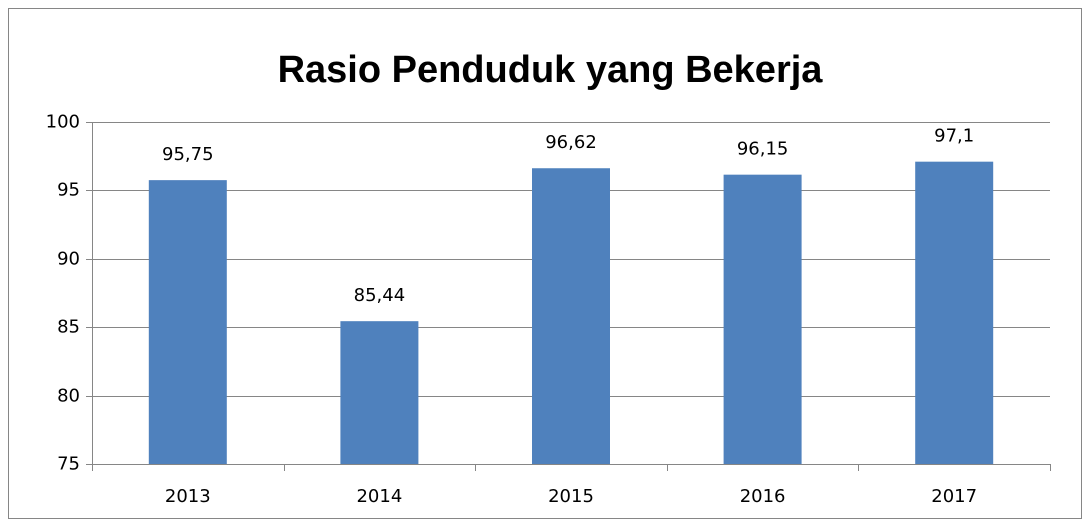 Image resolution: width=1090 pixels, height=527 pixels. Describe the element at coordinates (571, 496) in the screenshot. I see `x-tick-label: 2015` at that location.